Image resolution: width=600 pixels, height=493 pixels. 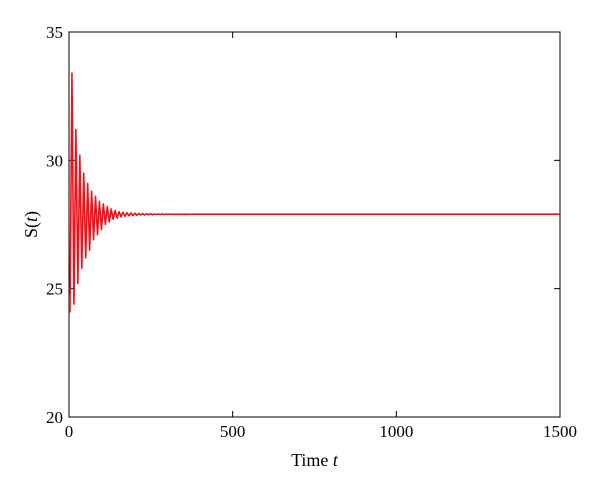 I want to click on y-tick-label: 35, so click(x=54, y=32).